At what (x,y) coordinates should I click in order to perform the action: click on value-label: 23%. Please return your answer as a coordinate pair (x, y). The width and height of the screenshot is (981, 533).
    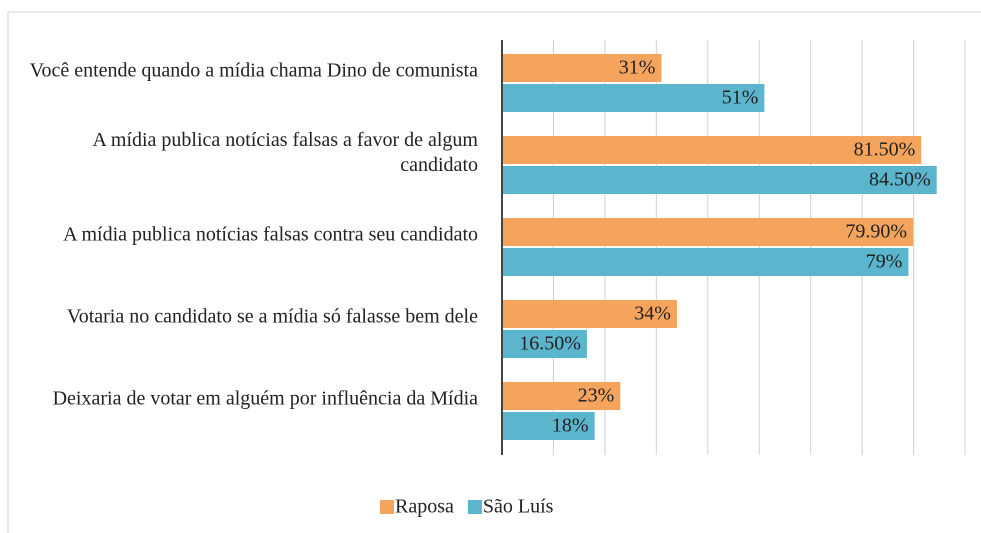
    Looking at the image, I should click on (596, 396).